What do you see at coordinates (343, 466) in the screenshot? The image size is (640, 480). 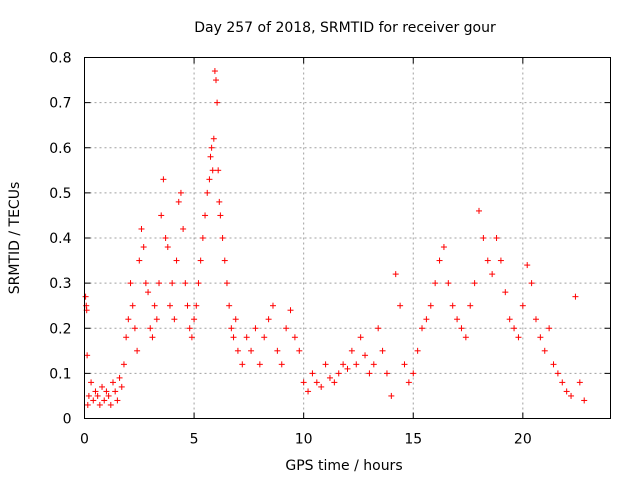 I see `x-axis-label: GPS time / hours` at bounding box center [343, 466].